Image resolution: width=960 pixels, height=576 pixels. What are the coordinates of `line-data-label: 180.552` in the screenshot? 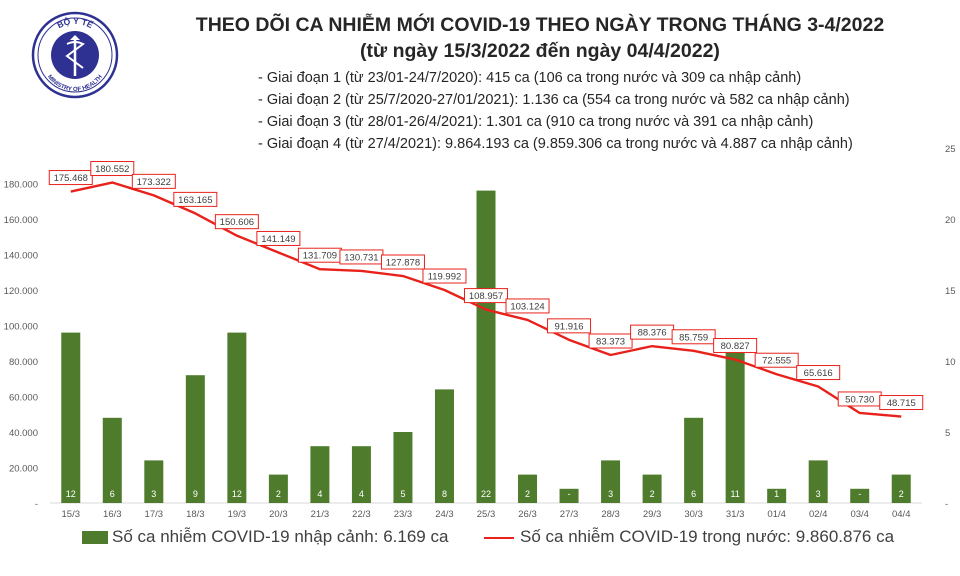 It's located at (112, 169).